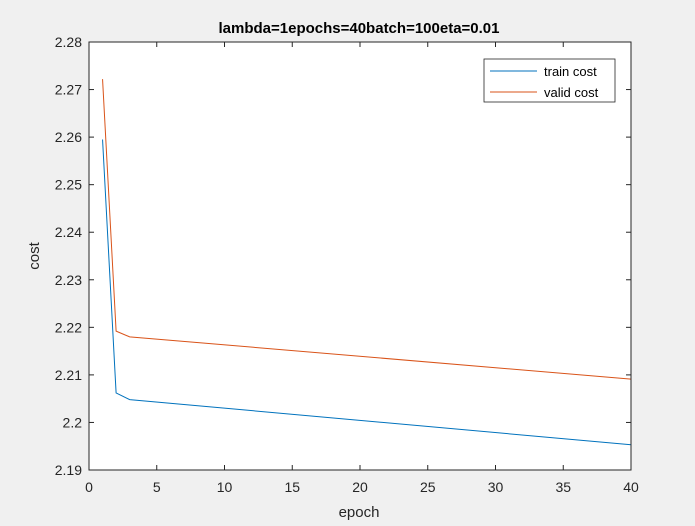 The height and width of the screenshot is (526, 695). Describe the element at coordinates (563, 487) in the screenshot. I see `x-tick-label: 35` at that location.